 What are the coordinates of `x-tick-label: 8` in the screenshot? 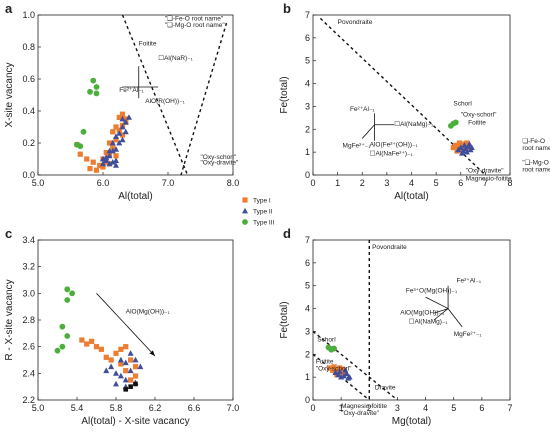 It's located at (509, 183).